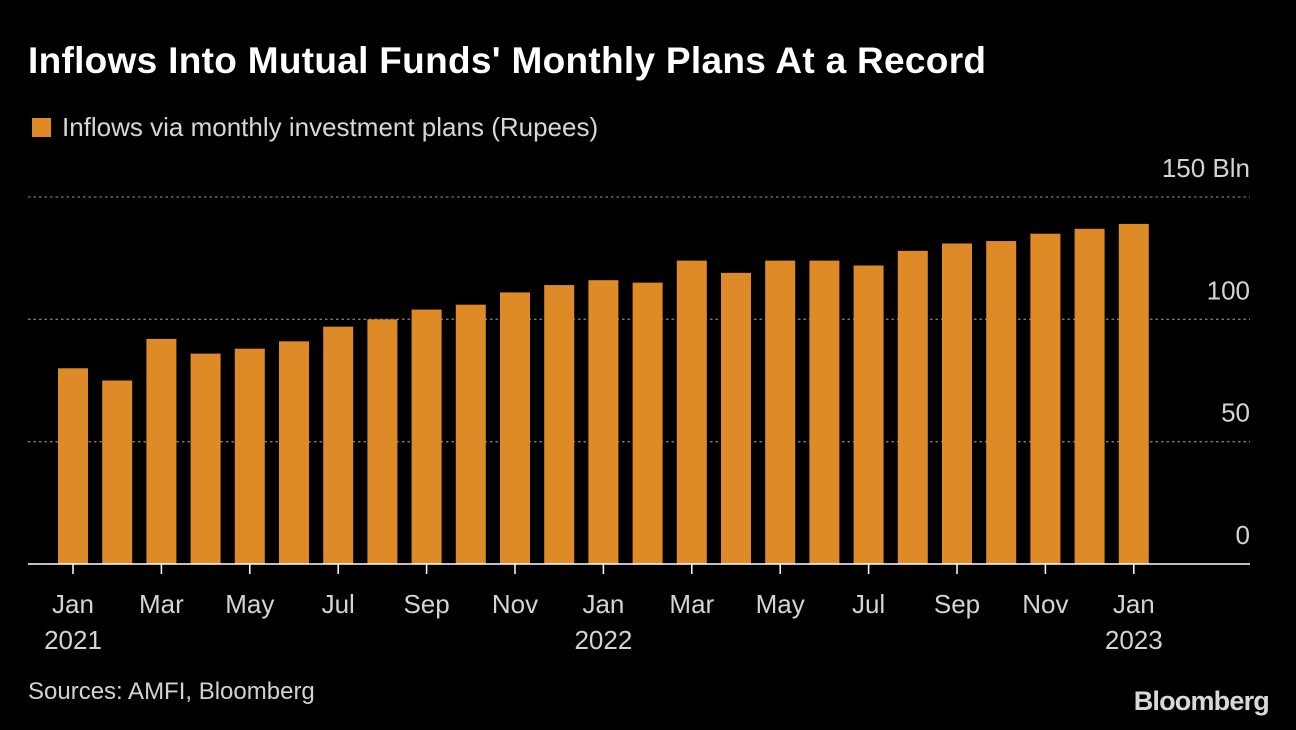 Image resolution: width=1296 pixels, height=730 pixels. What do you see at coordinates (868, 414) in the screenshot?
I see `bar-jul-2022` at bounding box center [868, 414].